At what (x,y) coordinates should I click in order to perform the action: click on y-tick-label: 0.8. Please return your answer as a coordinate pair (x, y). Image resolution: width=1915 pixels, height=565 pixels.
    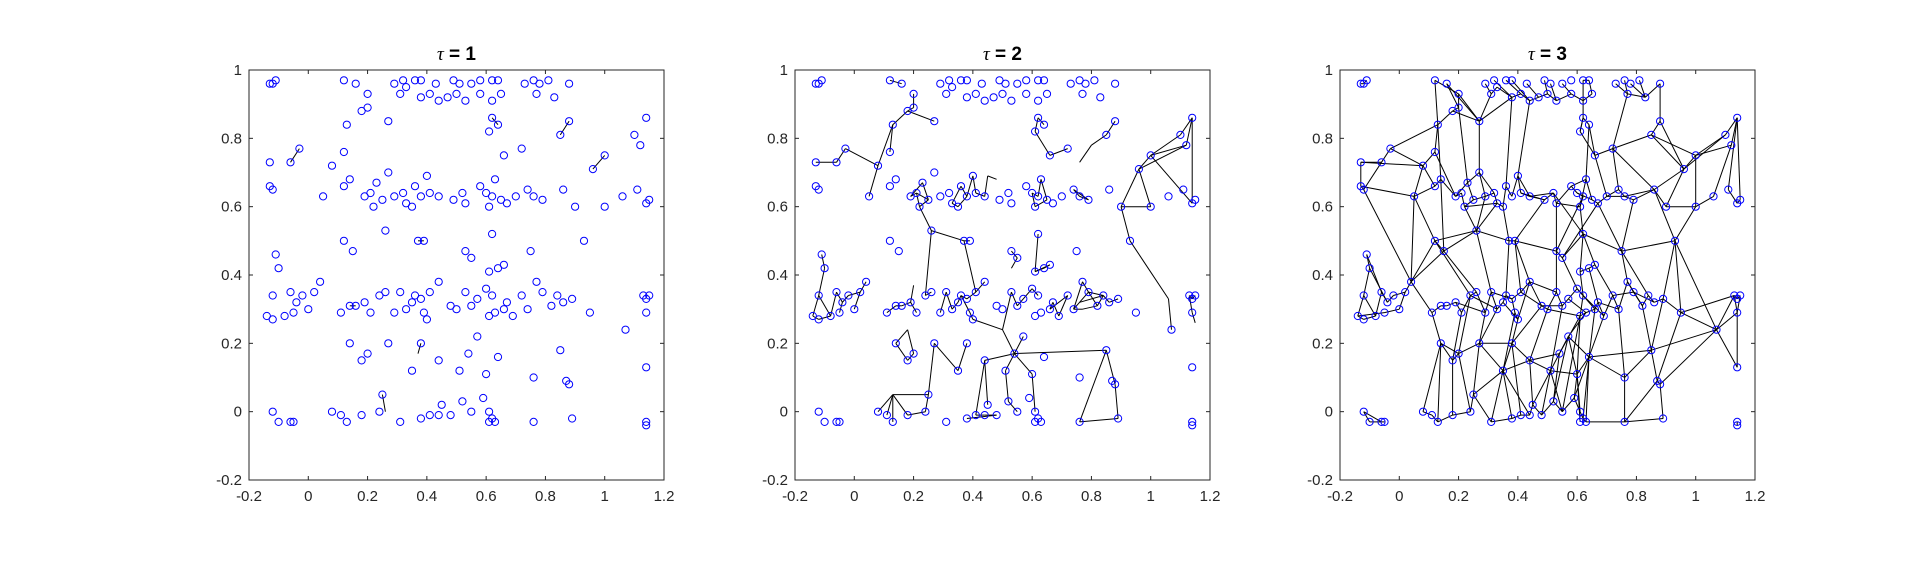
    Looking at the image, I should click on (1322, 138).